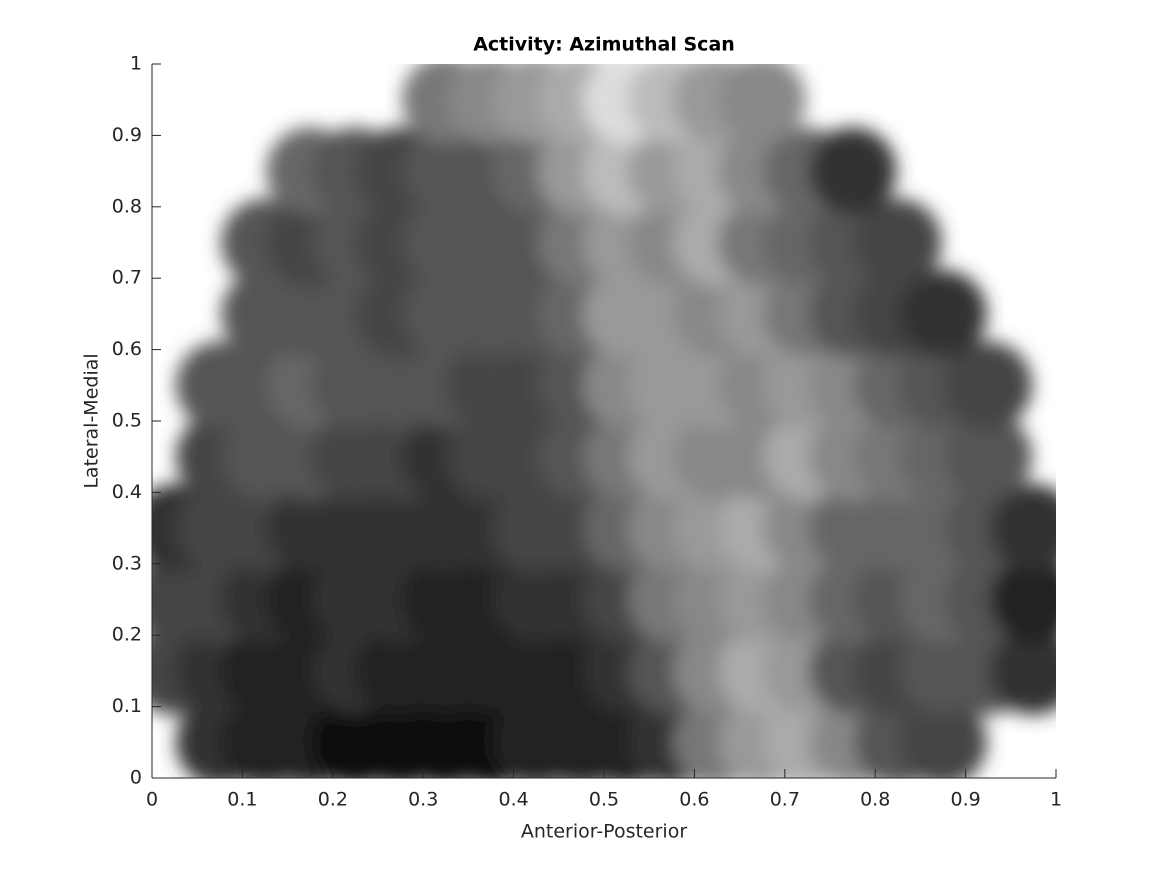 The width and height of the screenshot is (1167, 879). I want to click on y-tick-label: 0.2, so click(127, 635).